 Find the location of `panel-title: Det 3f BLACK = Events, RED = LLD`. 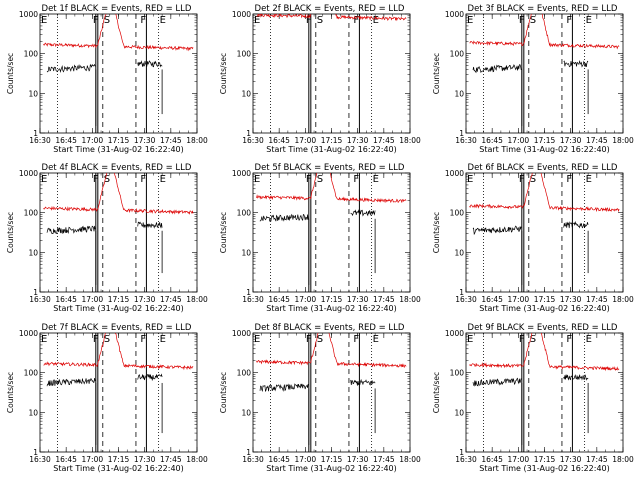

panel-title: Det 3f BLACK = Events, RED = LLD is located at coordinates (543, 9).